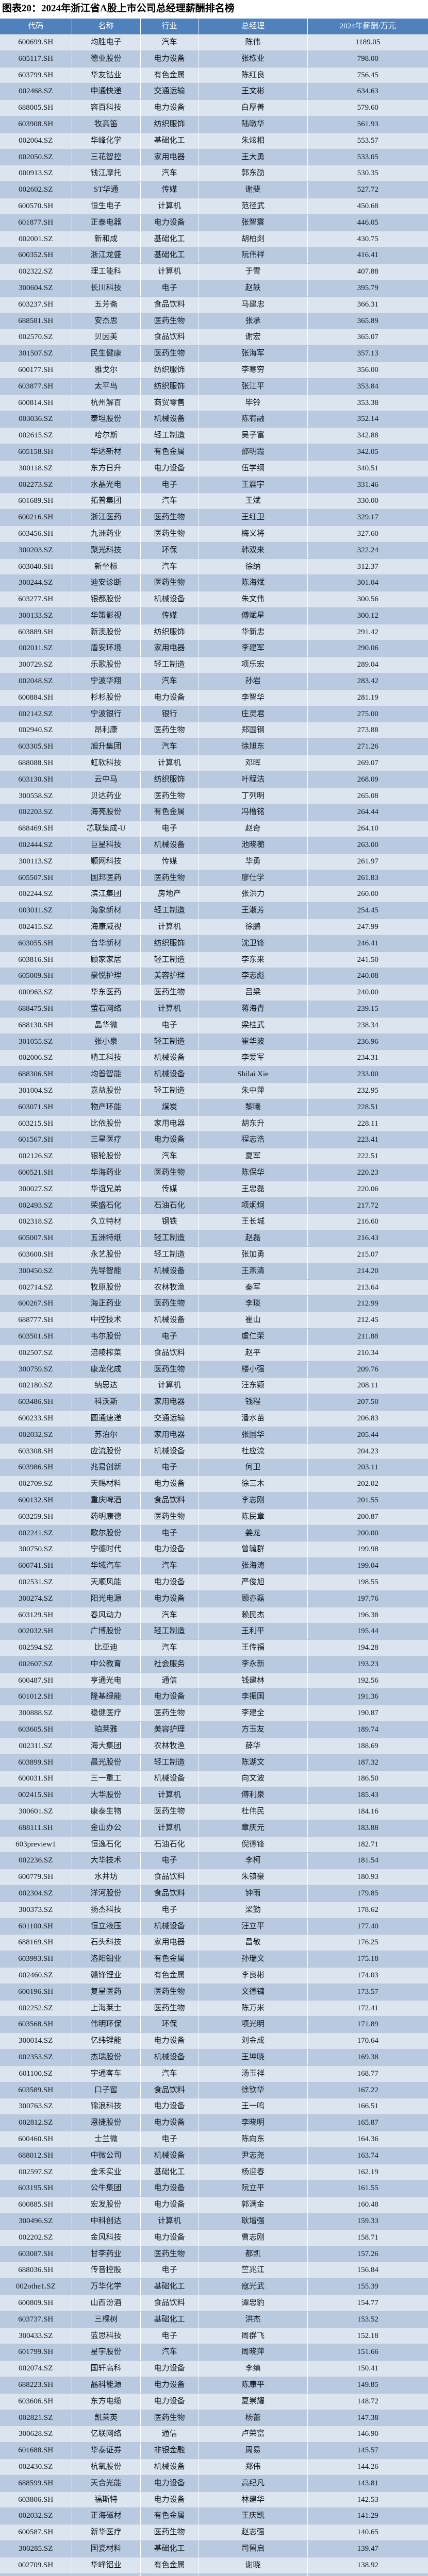  I want to click on table-row: 603259.SH 药明康德 医药生物 陈民章 200.87, so click(214, 1517).